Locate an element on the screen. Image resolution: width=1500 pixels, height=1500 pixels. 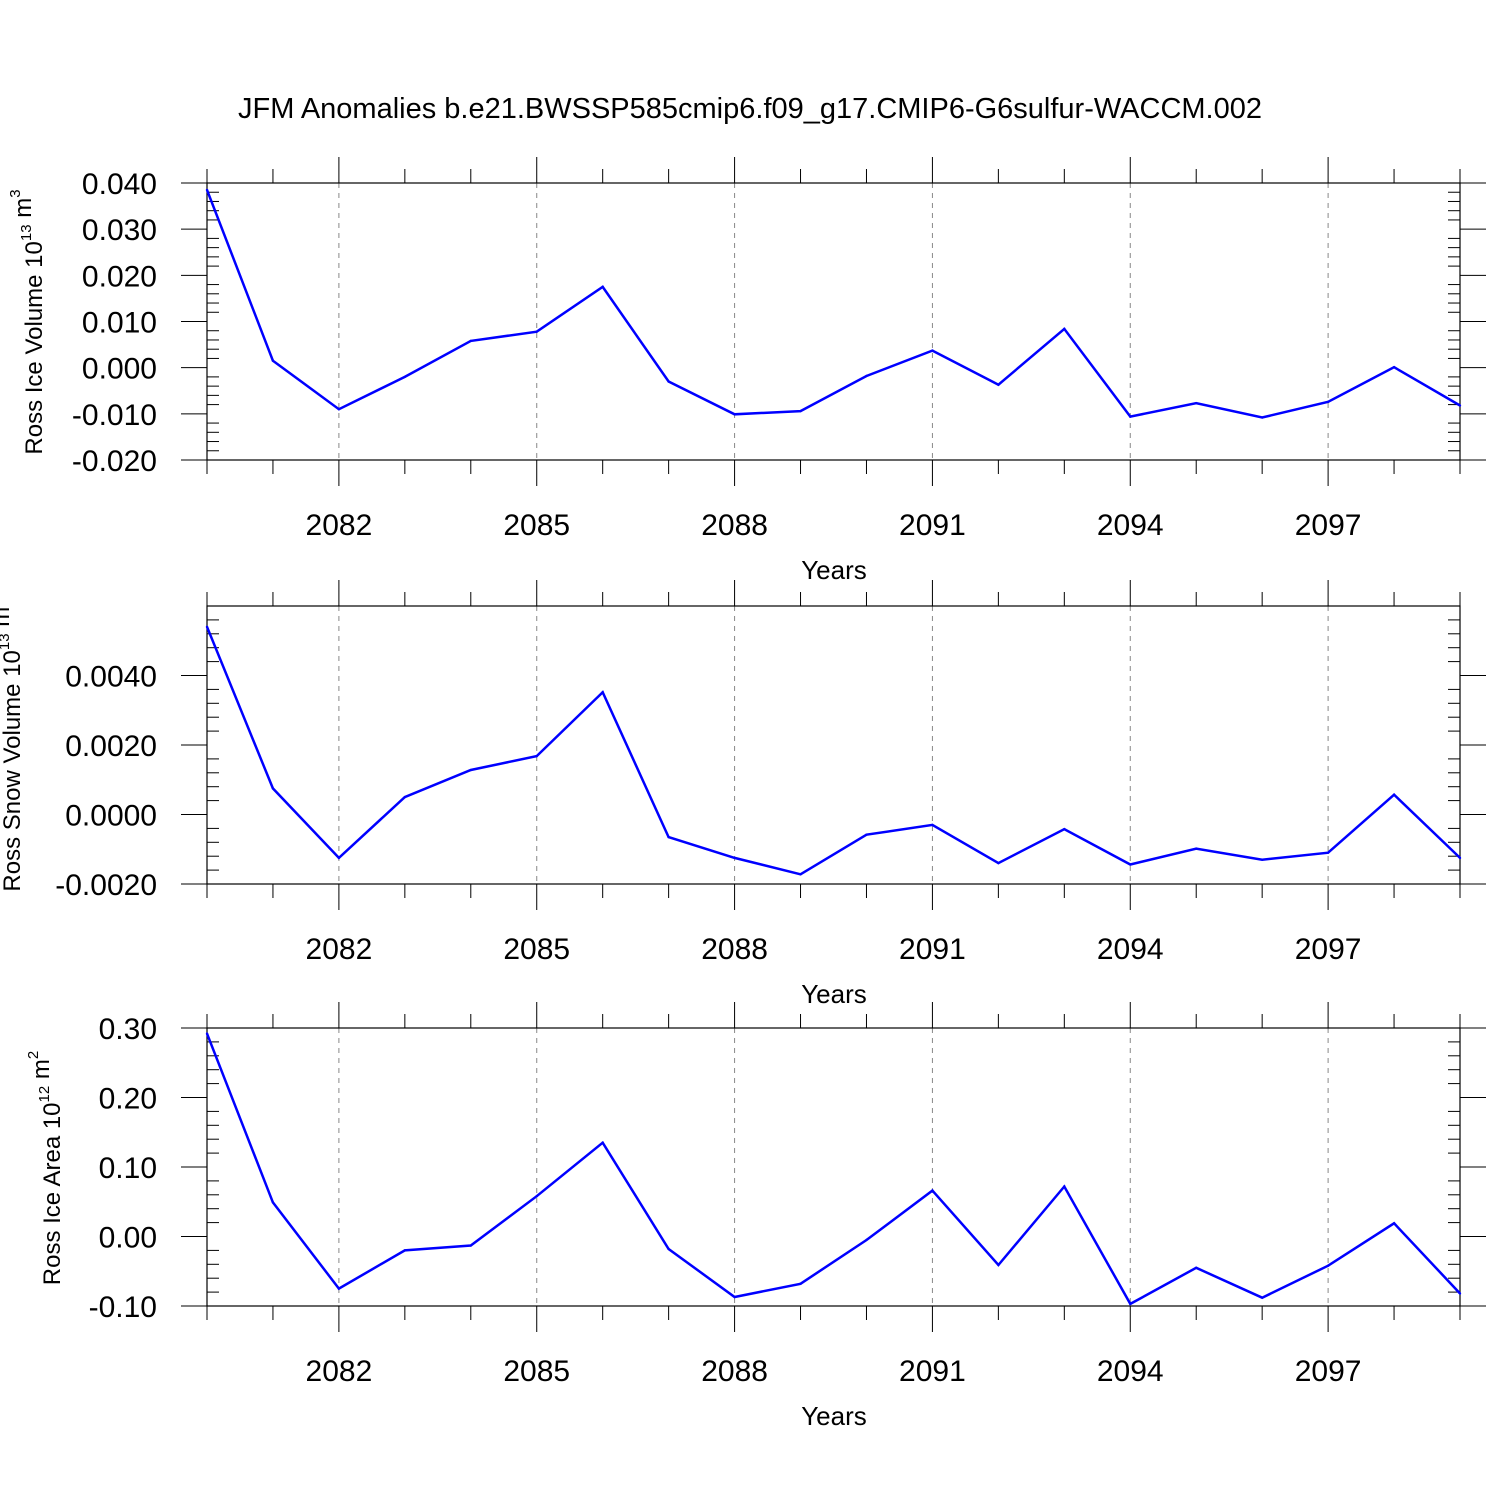
y-tick-label: 0.0040 is located at coordinates (111, 677).